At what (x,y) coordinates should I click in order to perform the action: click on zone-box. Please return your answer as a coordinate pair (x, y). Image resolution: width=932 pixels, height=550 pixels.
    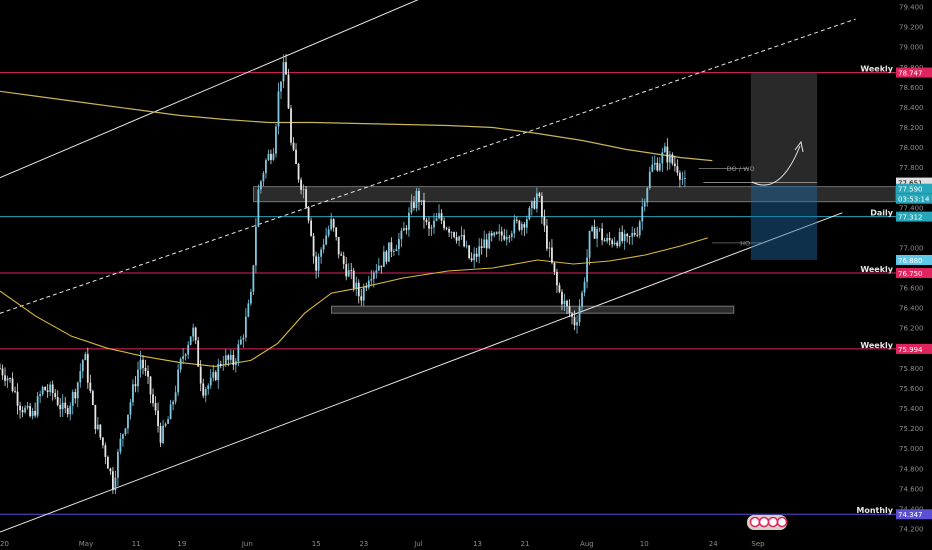
    Looking at the image, I should click on (533, 309).